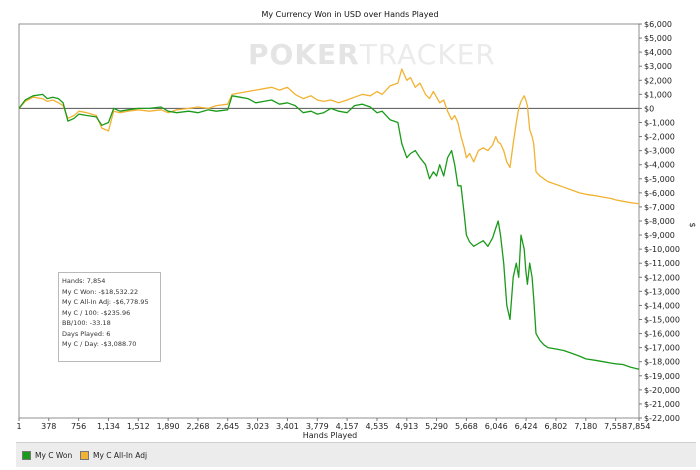 The height and width of the screenshot is (470, 700). Describe the element at coordinates (649, 108) in the screenshot. I see `y-tick-label: $0` at that location.